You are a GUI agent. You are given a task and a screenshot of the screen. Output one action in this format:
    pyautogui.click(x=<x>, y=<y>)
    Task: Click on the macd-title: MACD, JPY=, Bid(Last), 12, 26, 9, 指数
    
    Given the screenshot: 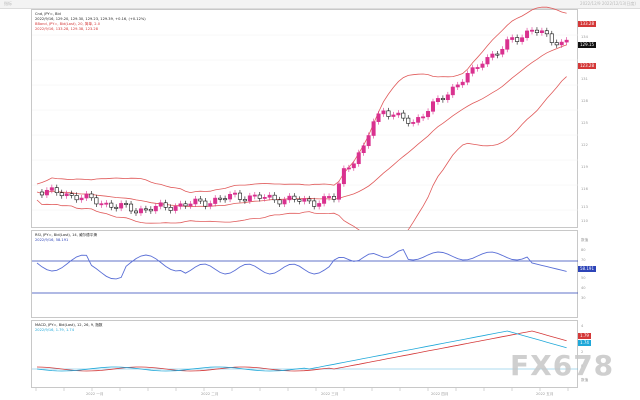 What is the action you would take?
    pyautogui.click(x=69, y=325)
    